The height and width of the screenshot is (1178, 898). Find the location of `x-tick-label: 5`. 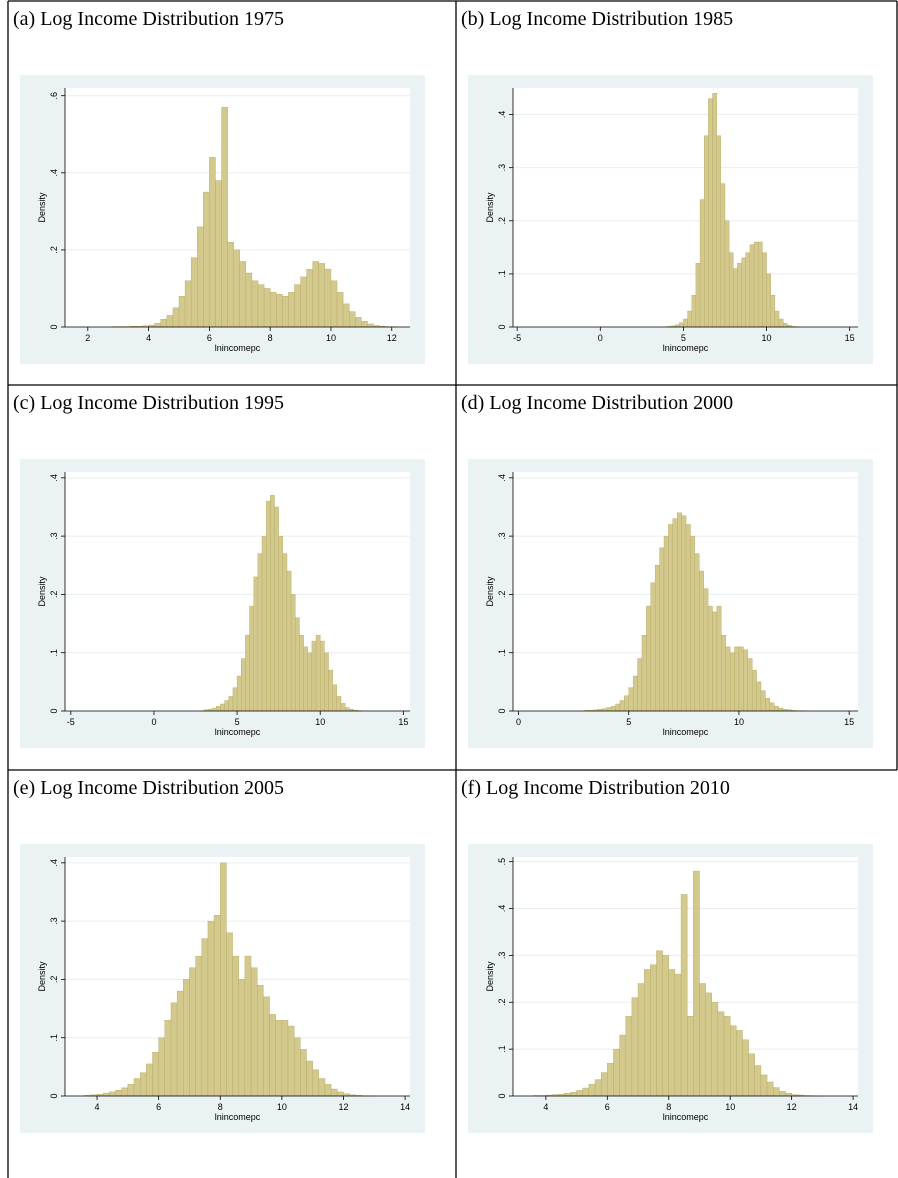

x-tick-label: 5 is located at coordinates (683, 338).